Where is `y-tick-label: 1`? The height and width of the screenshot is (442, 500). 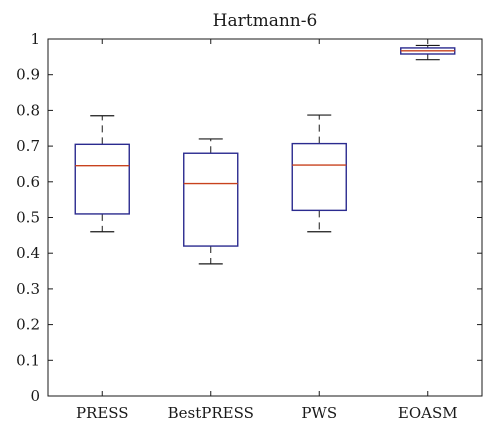 y-tick-label: 1 is located at coordinates (35, 39).